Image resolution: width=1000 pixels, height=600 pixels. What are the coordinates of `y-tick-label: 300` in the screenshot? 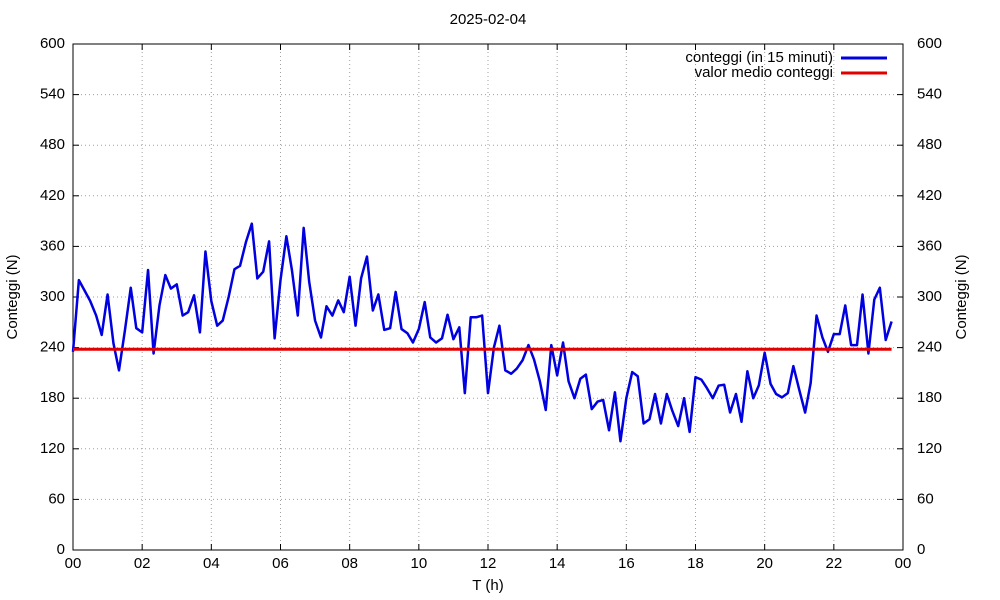 It's located at (52, 296).